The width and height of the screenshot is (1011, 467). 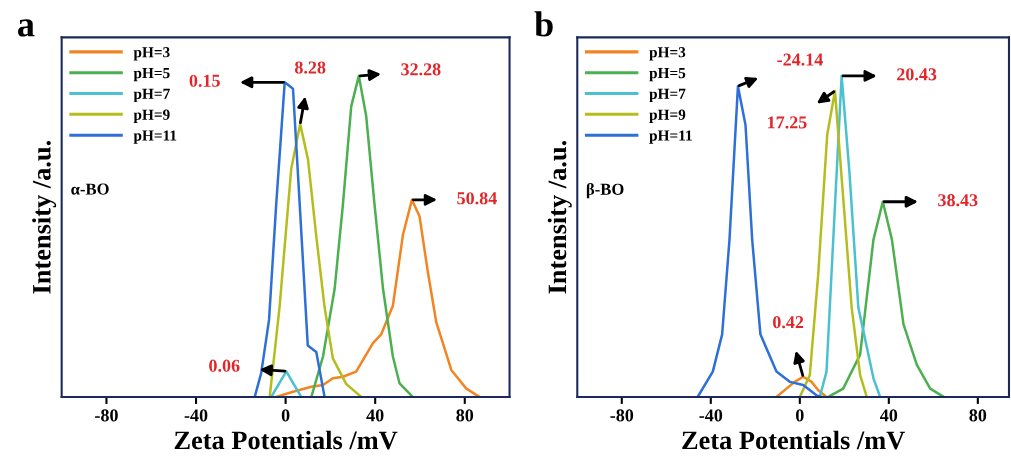 What do you see at coordinates (800, 59) in the screenshot?
I see `annotation: -24.14` at bounding box center [800, 59].